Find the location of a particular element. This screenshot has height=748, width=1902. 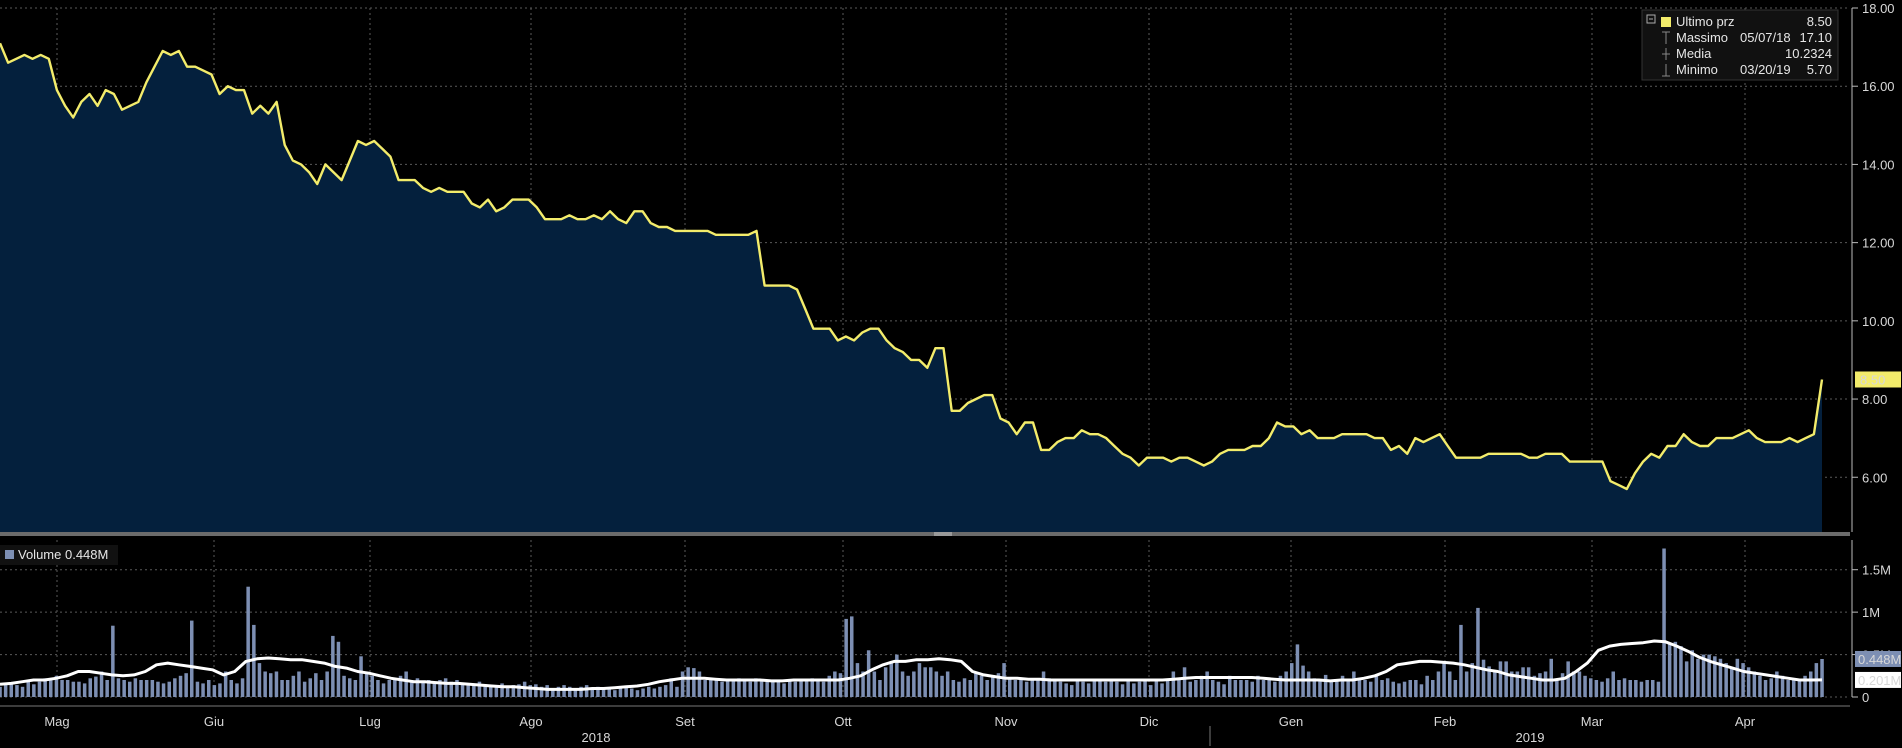

legend-value: 8.50 is located at coordinates (1819, 21).